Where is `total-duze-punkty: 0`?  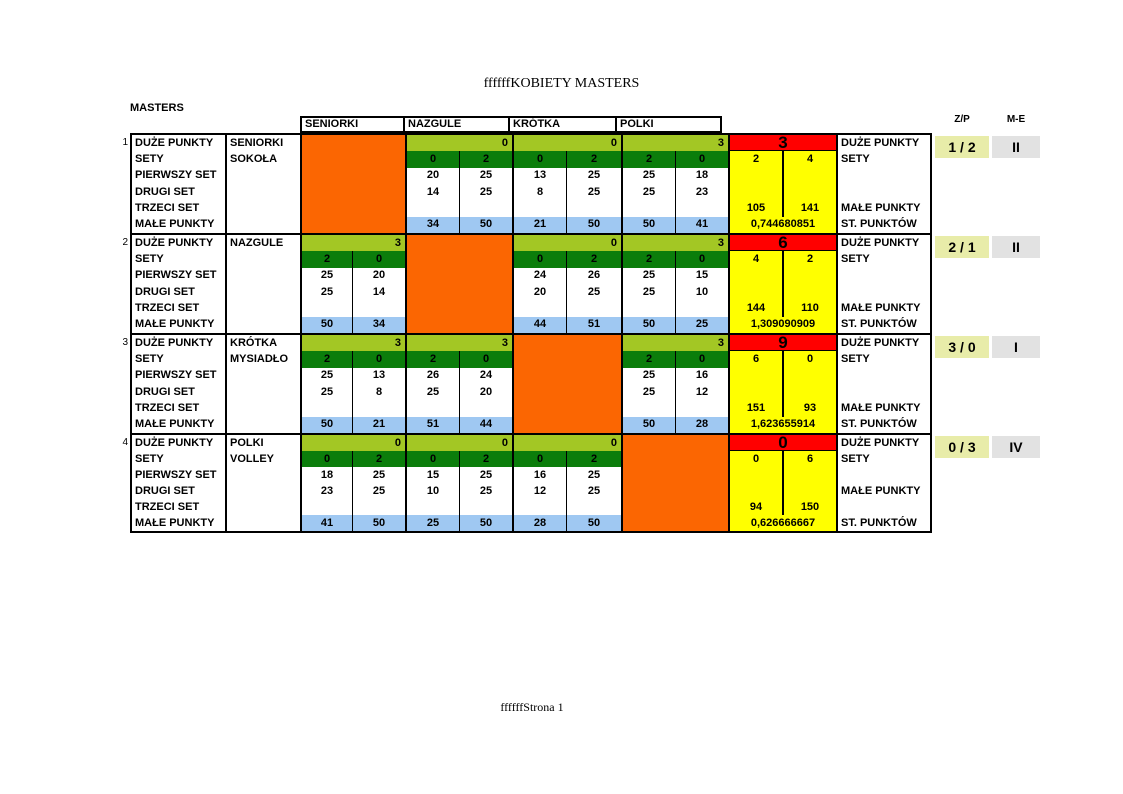
total-duze-punkty: 0 is located at coordinates (782, 443).